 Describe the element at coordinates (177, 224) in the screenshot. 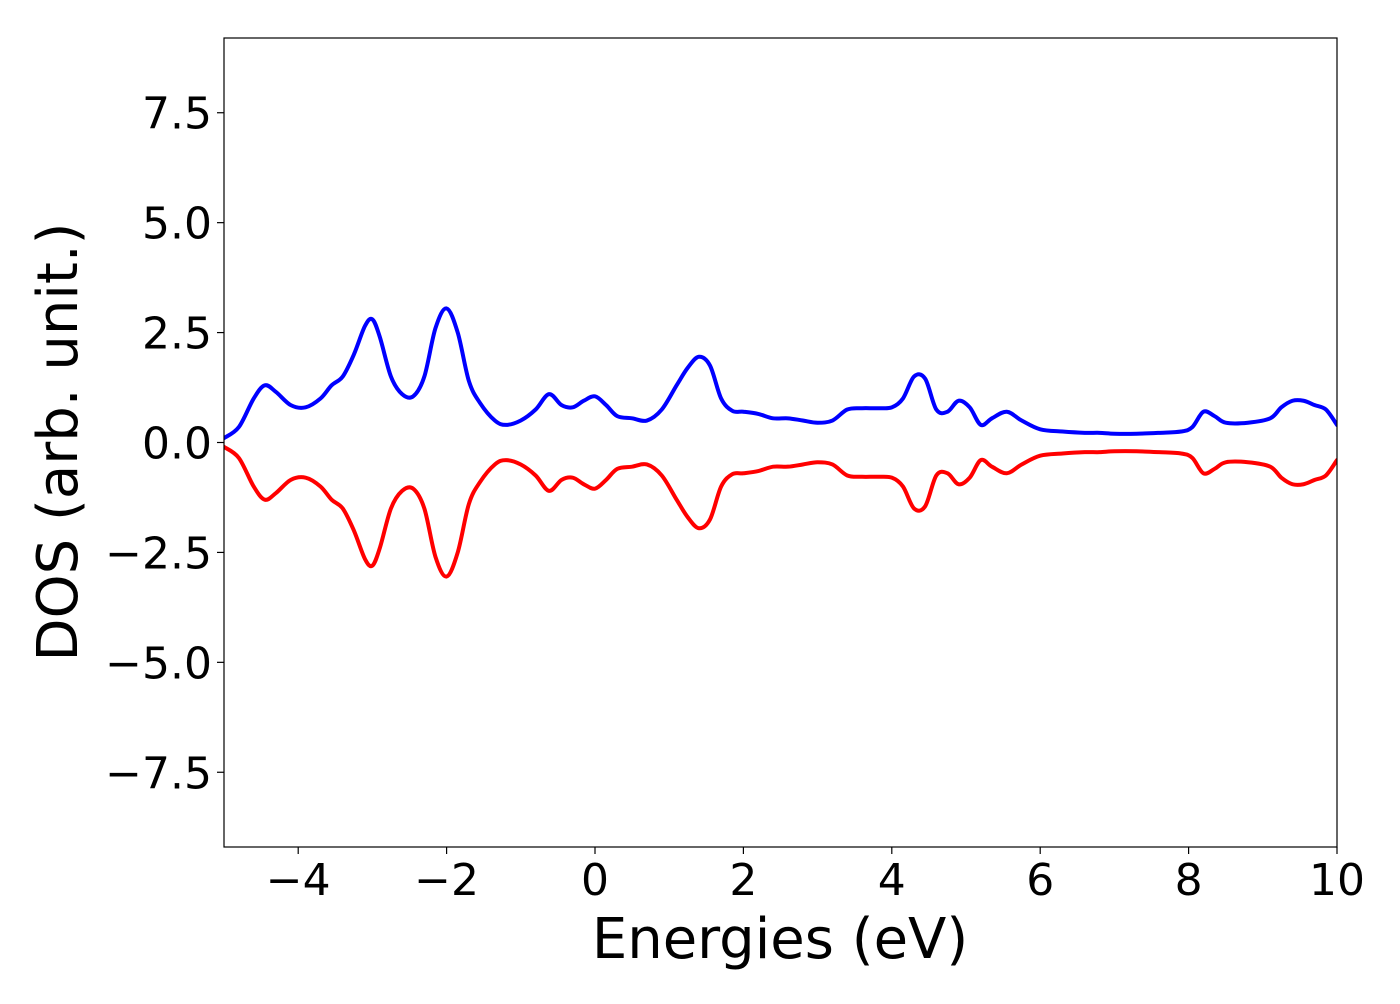

I see `y-tick-label: 5.0` at that location.